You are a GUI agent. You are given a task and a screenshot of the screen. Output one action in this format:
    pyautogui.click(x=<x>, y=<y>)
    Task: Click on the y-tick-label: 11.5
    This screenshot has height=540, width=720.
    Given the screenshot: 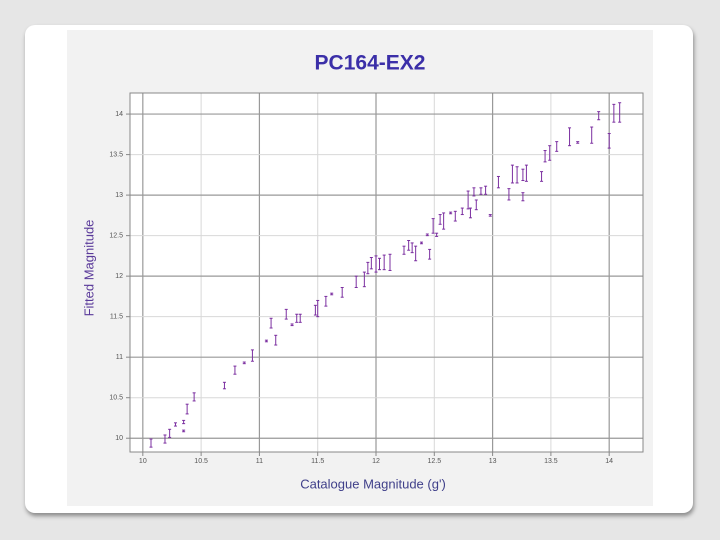 What is the action you would take?
    pyautogui.click(x=116, y=317)
    